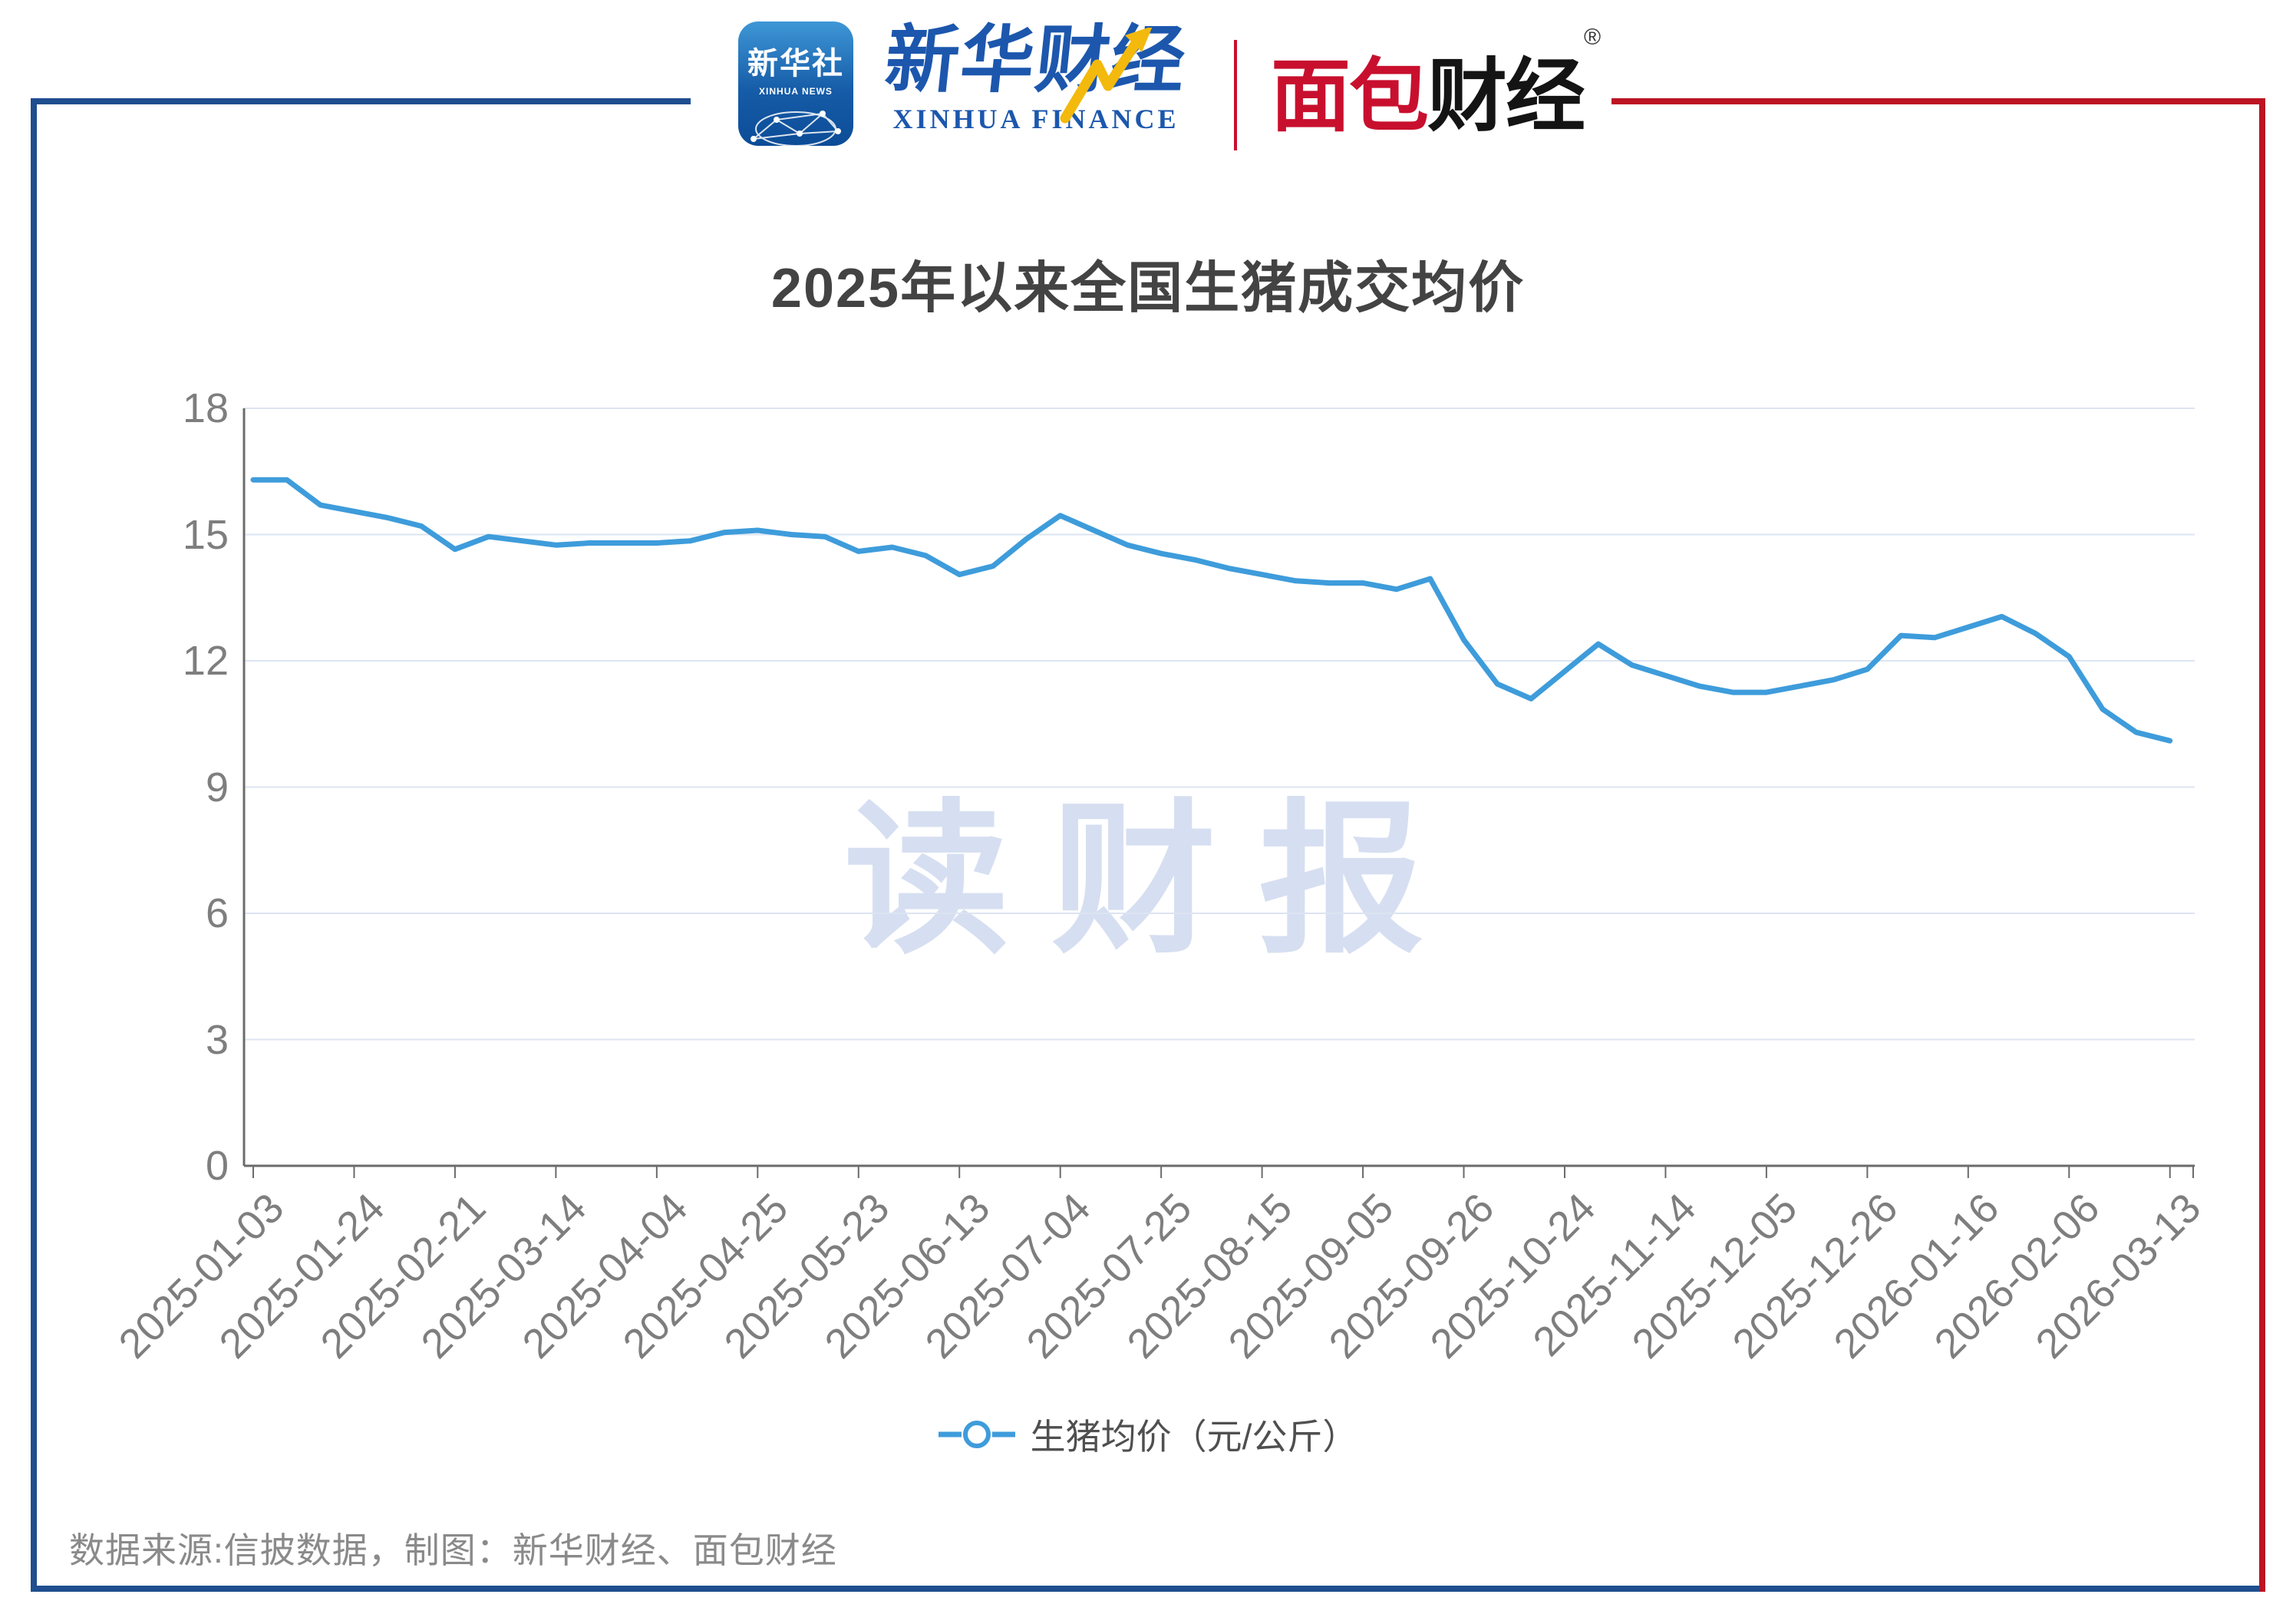 This screenshot has width=2296, height=1624. What do you see at coordinates (1148, 288) in the screenshot?
I see `chart-title: 2025年以来全国生猪成交均价` at bounding box center [1148, 288].